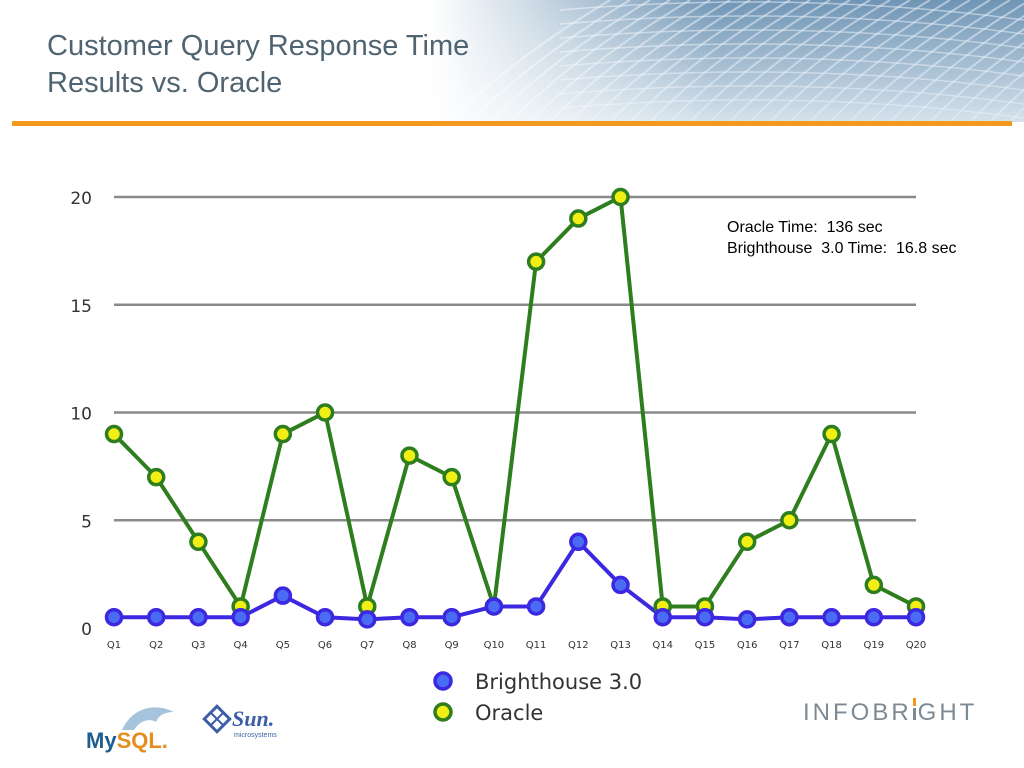  Describe the element at coordinates (842, 248) in the screenshot. I see `annotation-brighthouse-time: Brighthouse 3.0 Time: 16.8 sec` at that location.